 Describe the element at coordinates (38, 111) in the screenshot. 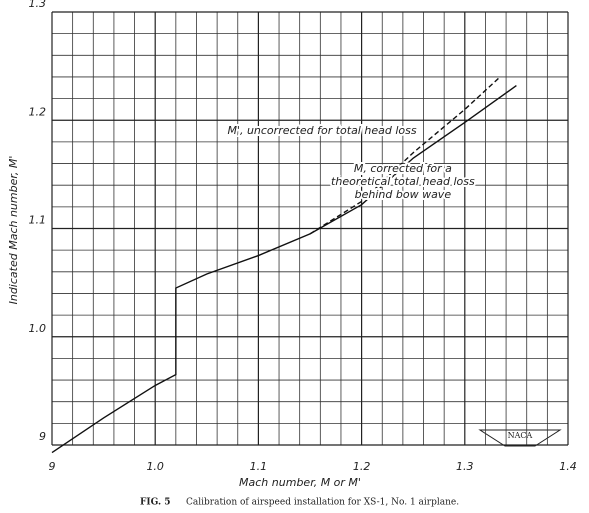

I see `y-tick-label: 1.2` at that location.